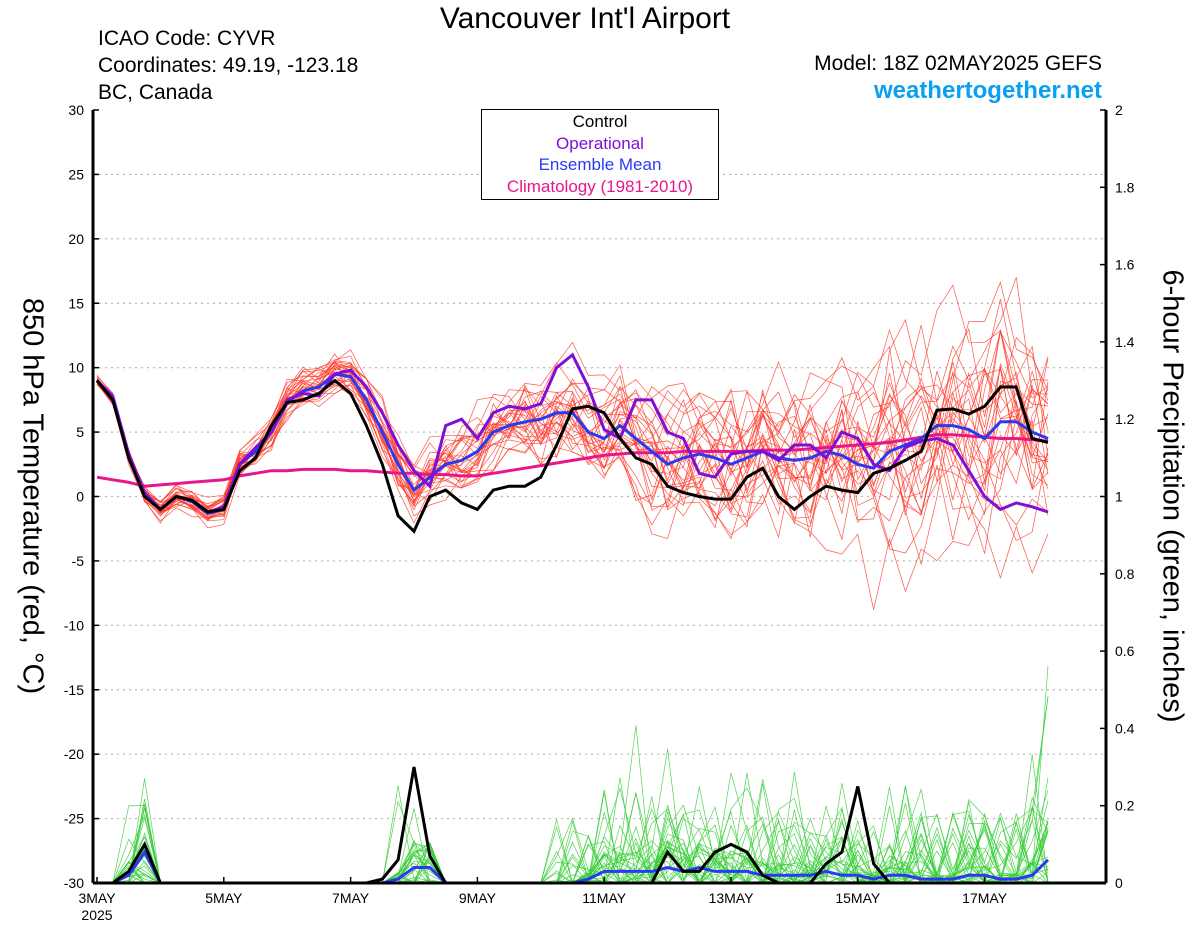 The height and width of the screenshot is (927, 1200). I want to click on temperature-operational-line, so click(572, 433).